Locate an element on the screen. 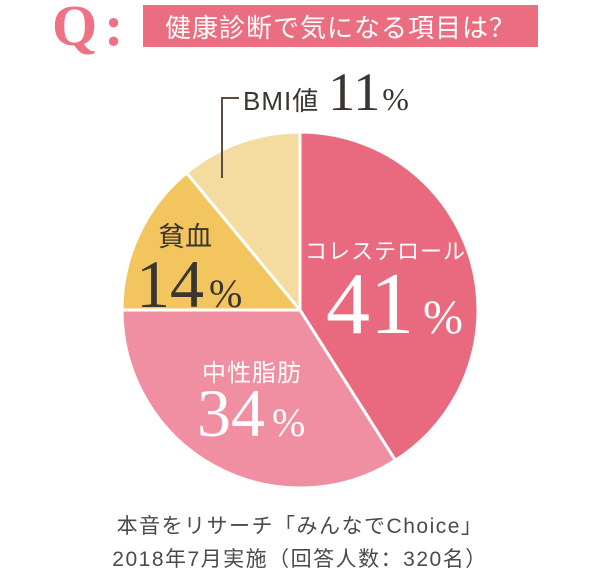  bmi-slice-value: 11 is located at coordinates (354, 92).